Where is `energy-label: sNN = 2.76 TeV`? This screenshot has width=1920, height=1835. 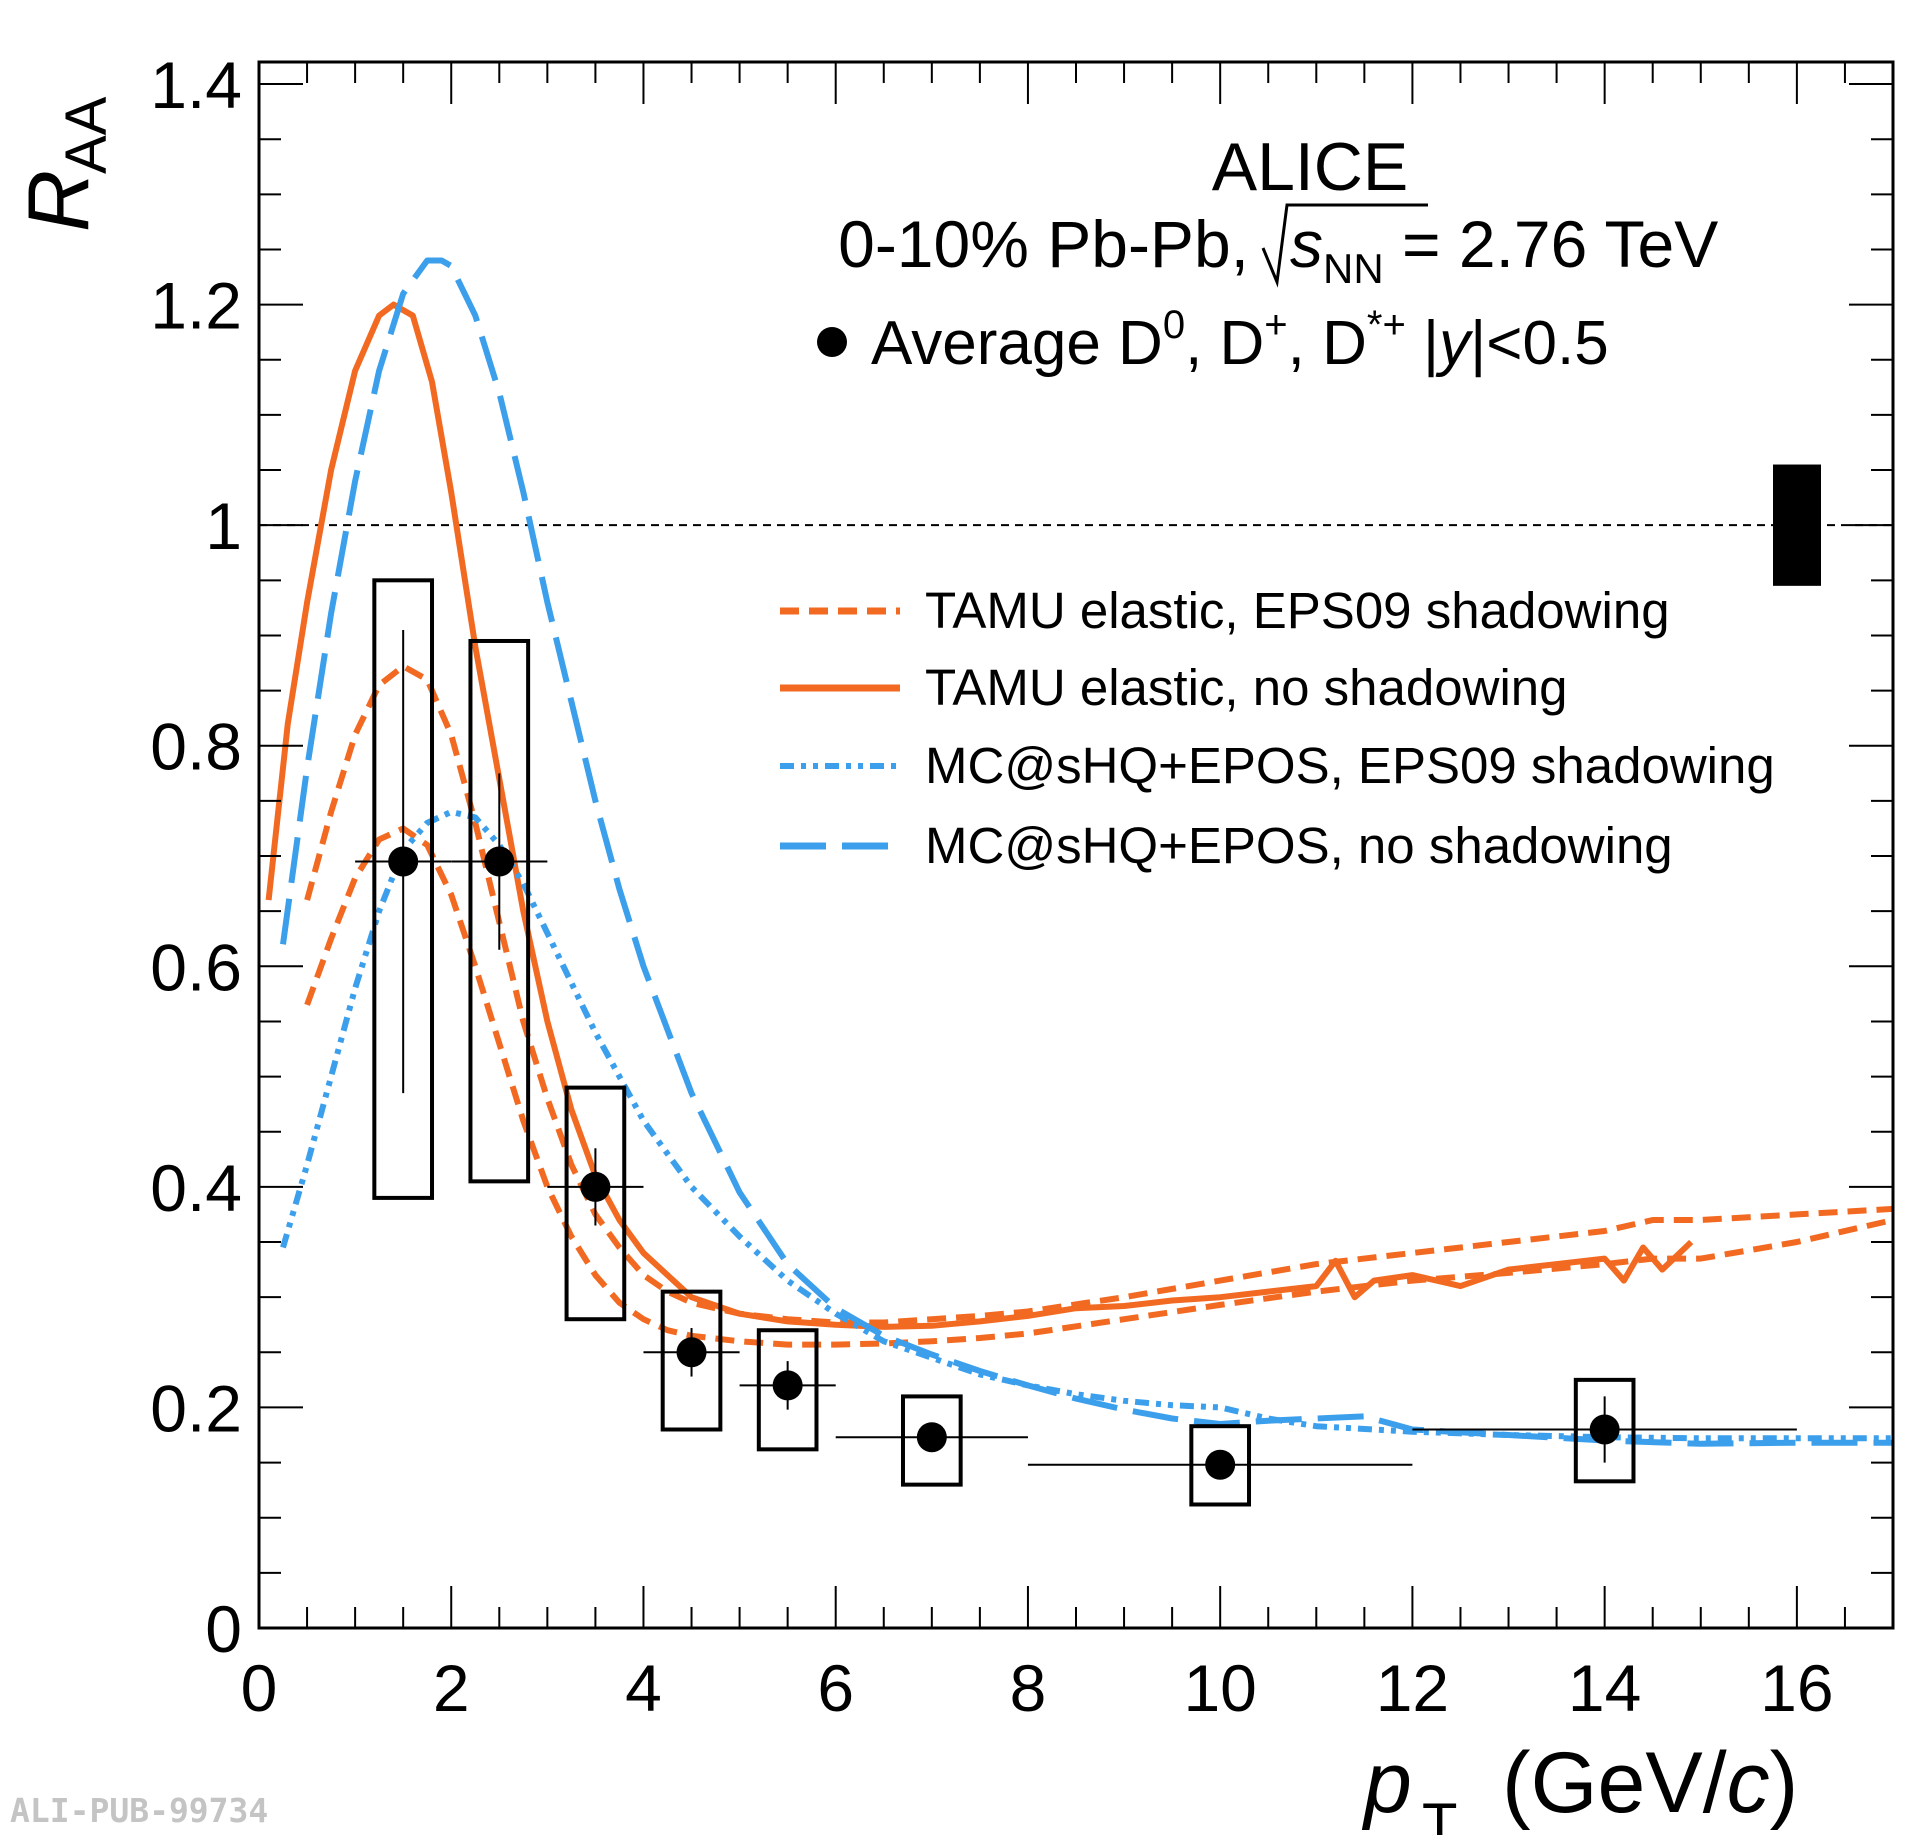 energy-label: sNN = 2.76 TeV is located at coordinates (1504, 249).